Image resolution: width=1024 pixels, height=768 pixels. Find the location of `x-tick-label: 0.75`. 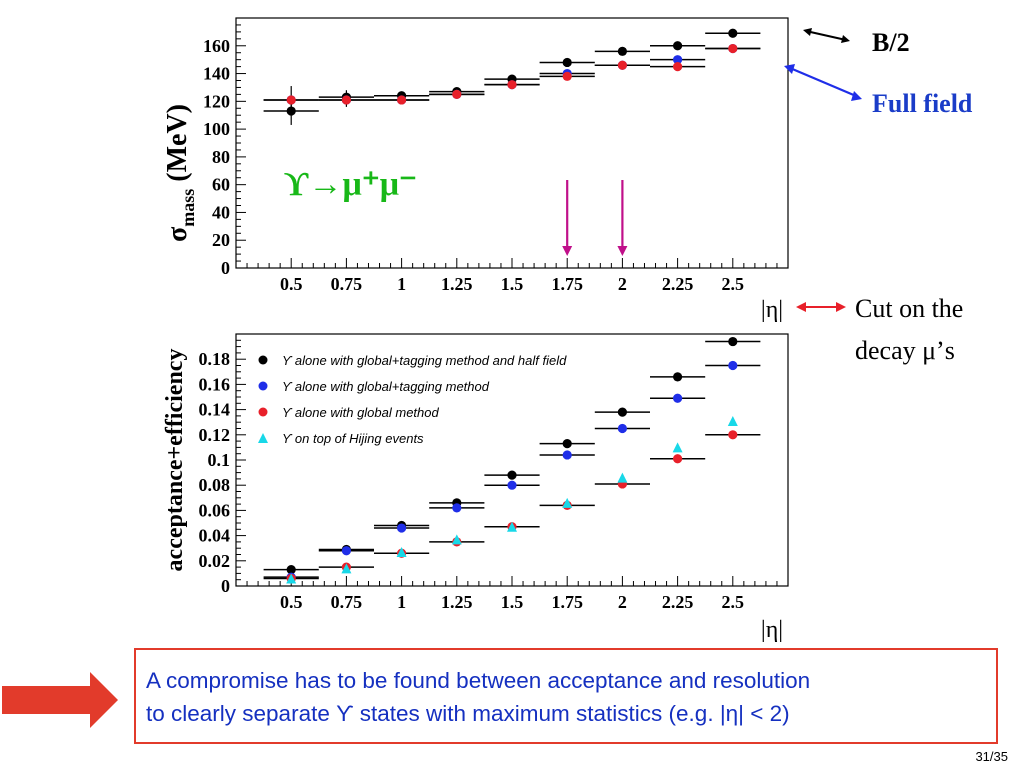

x-tick-label: 0.75 is located at coordinates (347, 602).